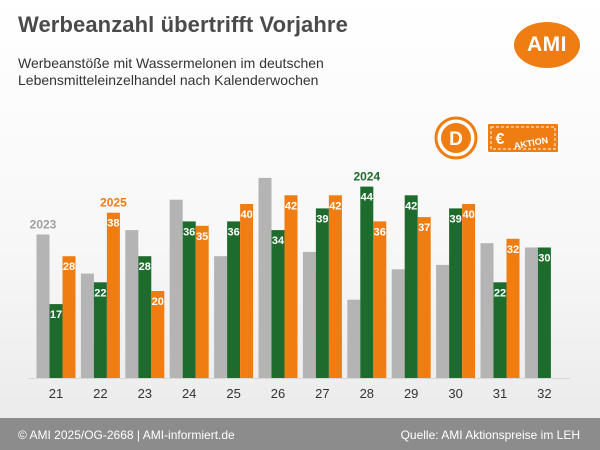 The width and height of the screenshot is (600, 450). Describe the element at coordinates (56, 341) in the screenshot. I see `bar-2024-kw21` at that location.